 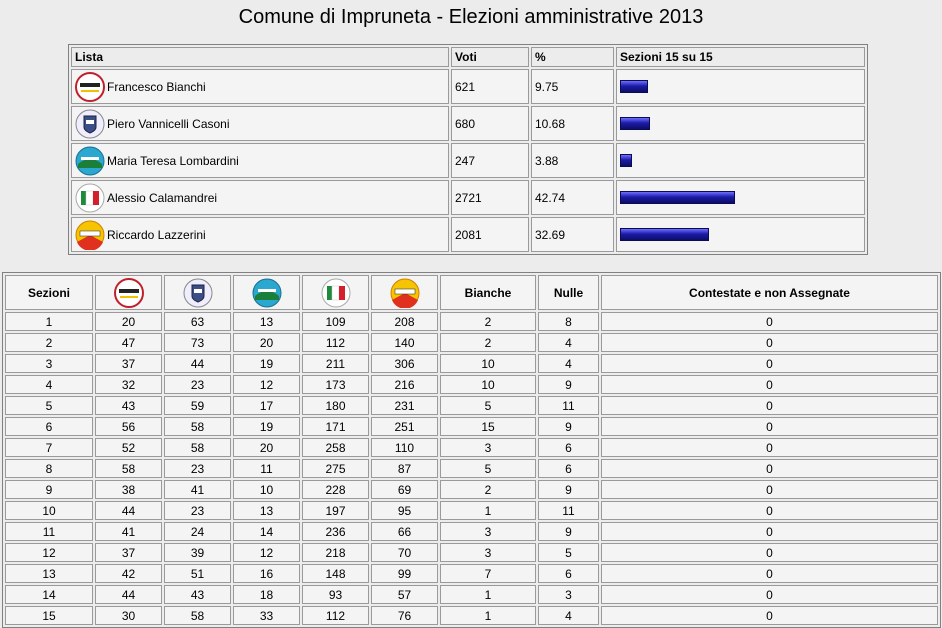 I want to click on candidate-cell: Alessio Calamandrei, so click(x=260, y=197).